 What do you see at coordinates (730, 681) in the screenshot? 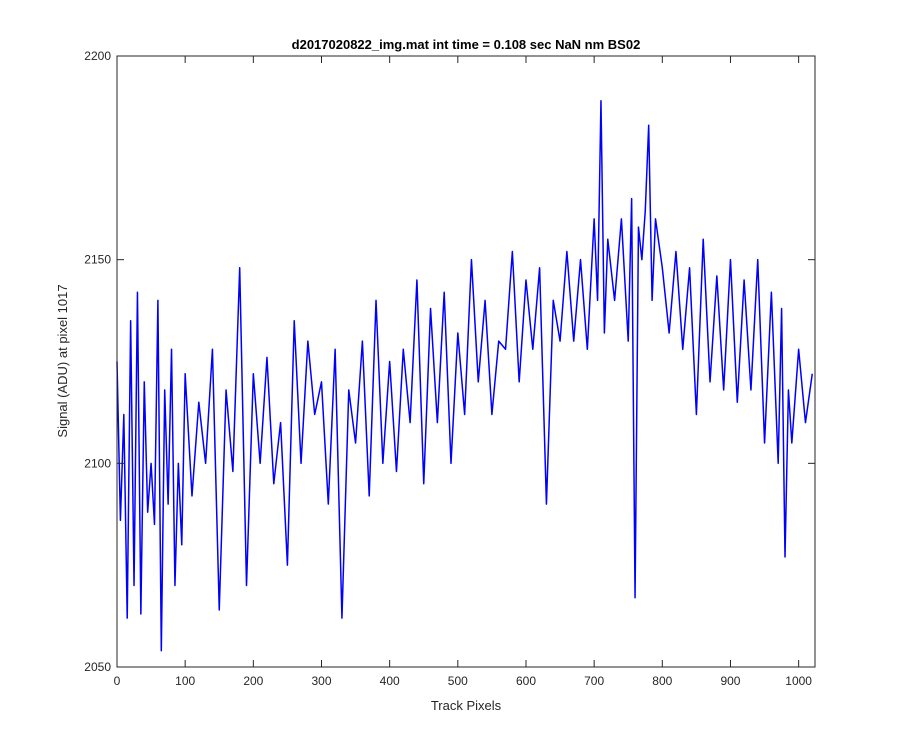
I see `x-tick-label: 900` at bounding box center [730, 681].